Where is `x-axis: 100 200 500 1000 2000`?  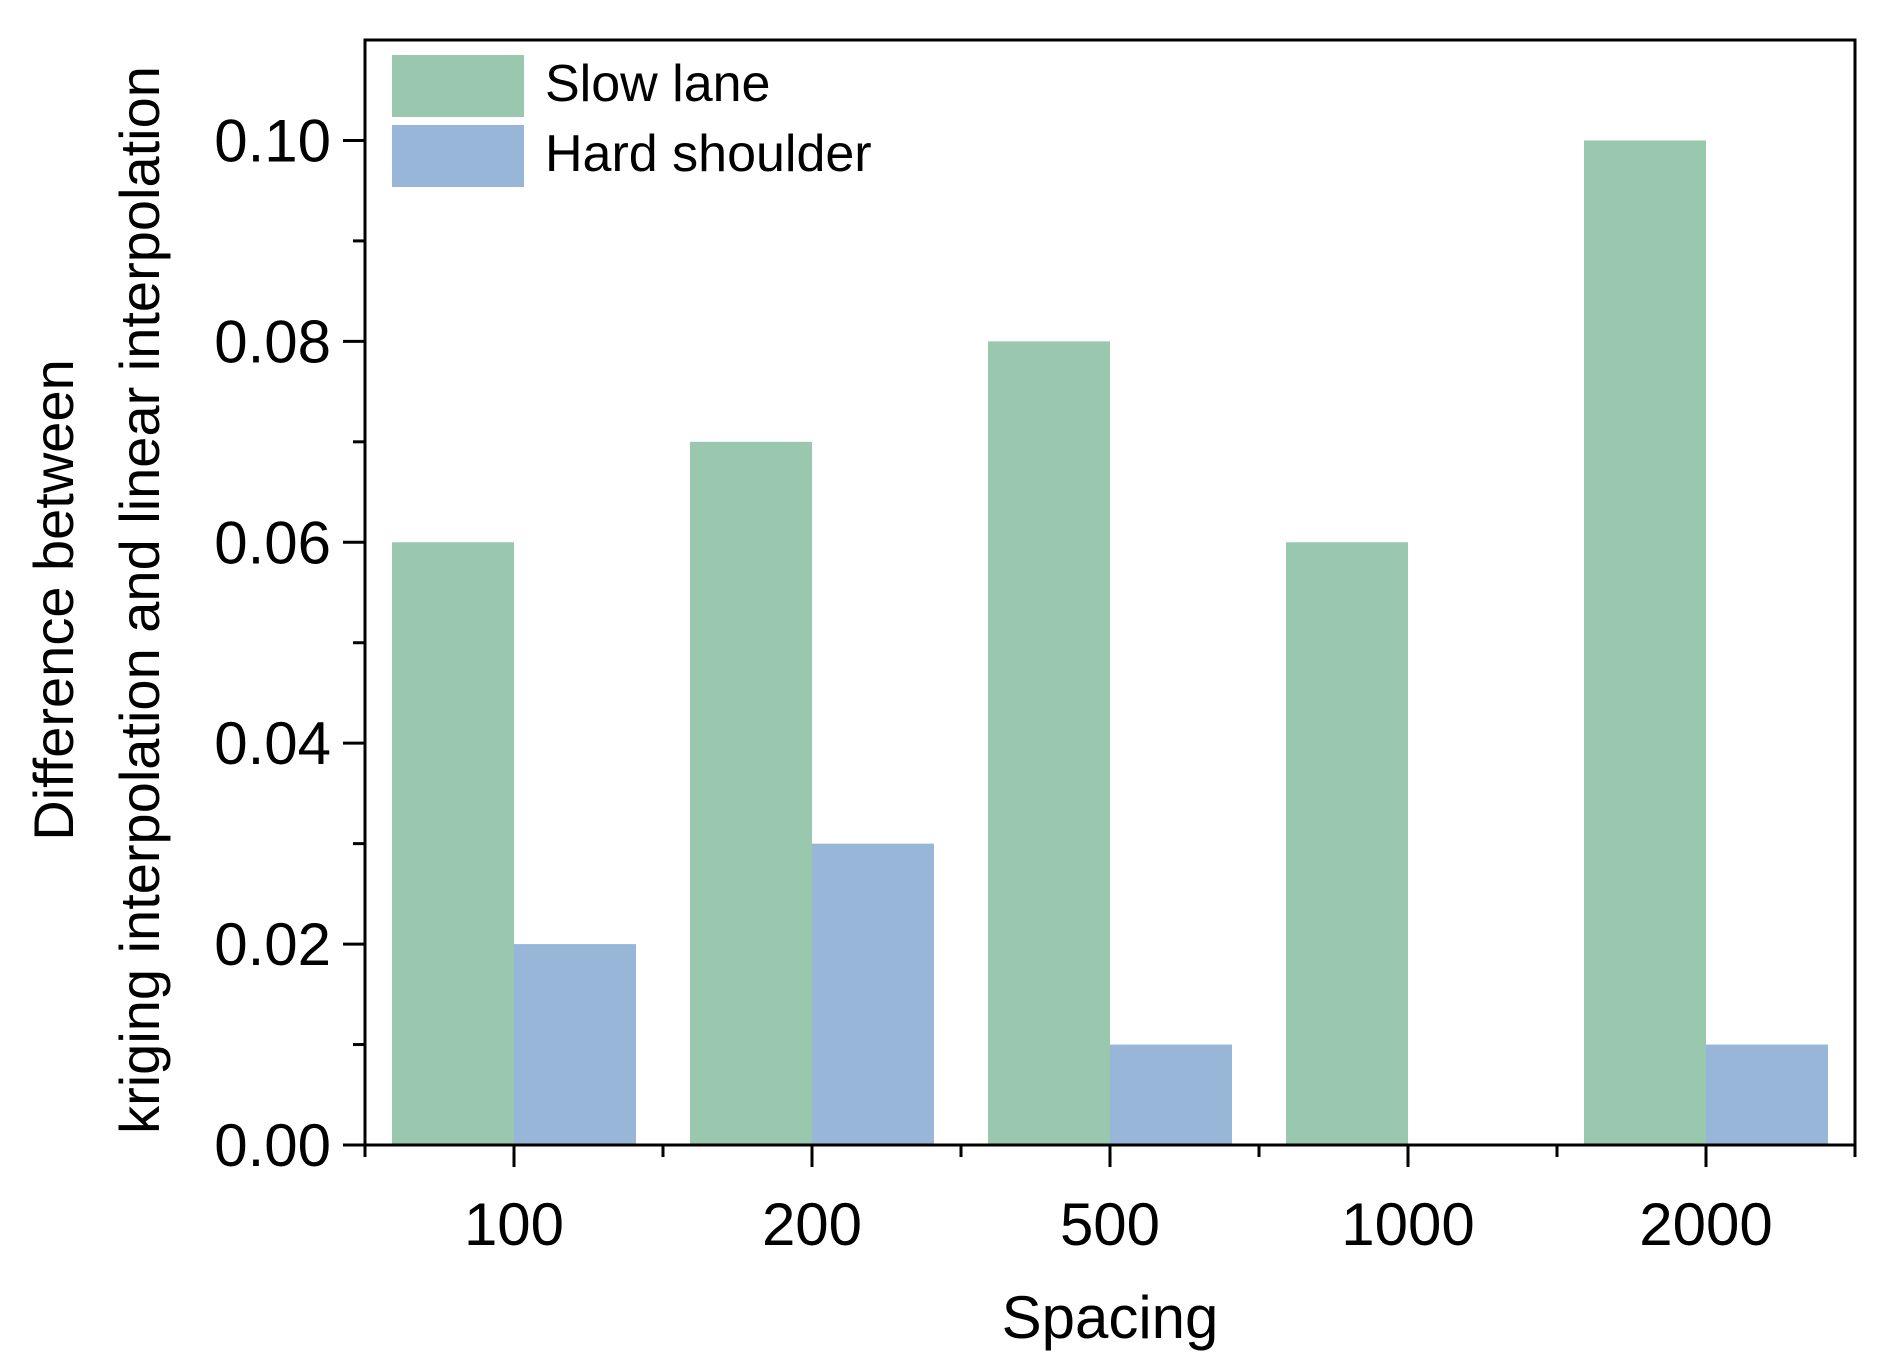 x-axis: 100 200 500 1000 2000 is located at coordinates (1110, 1201).